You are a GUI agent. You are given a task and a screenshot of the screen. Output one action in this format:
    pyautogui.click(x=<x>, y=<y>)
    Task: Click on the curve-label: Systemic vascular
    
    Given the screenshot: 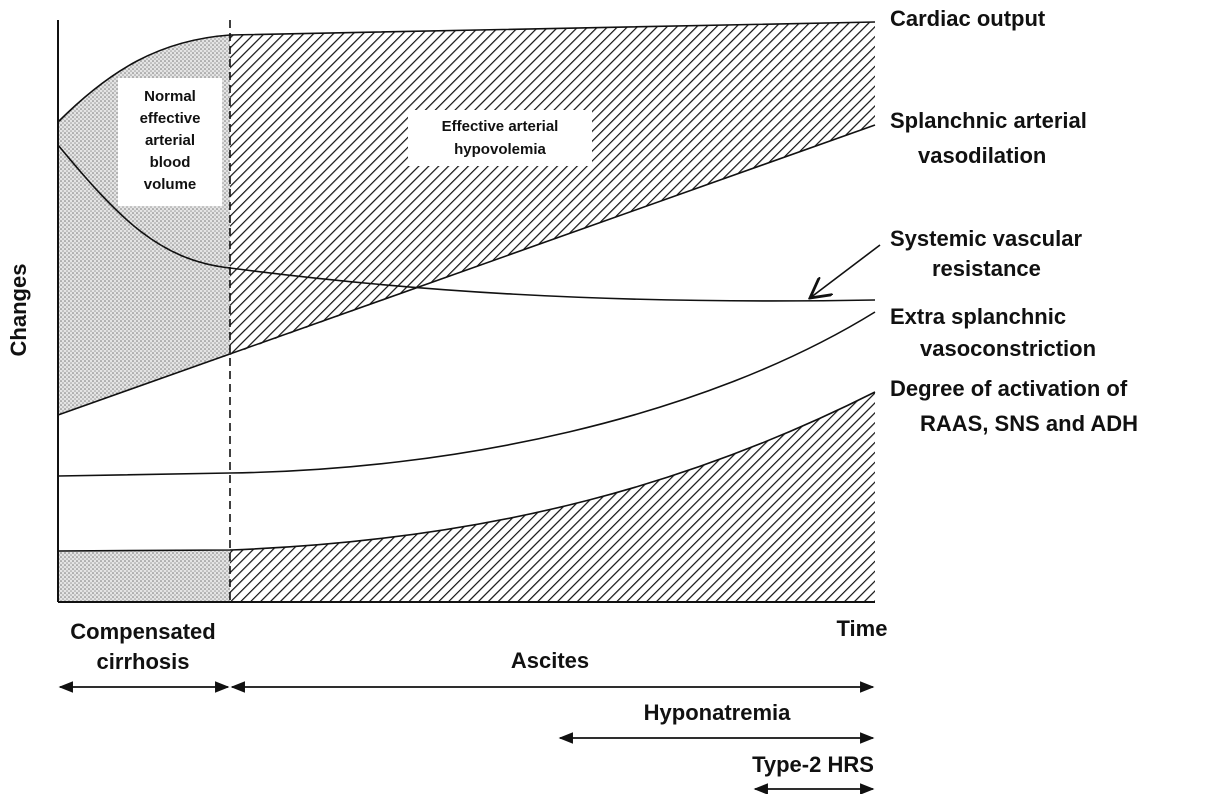 What is the action you would take?
    pyautogui.click(x=986, y=238)
    